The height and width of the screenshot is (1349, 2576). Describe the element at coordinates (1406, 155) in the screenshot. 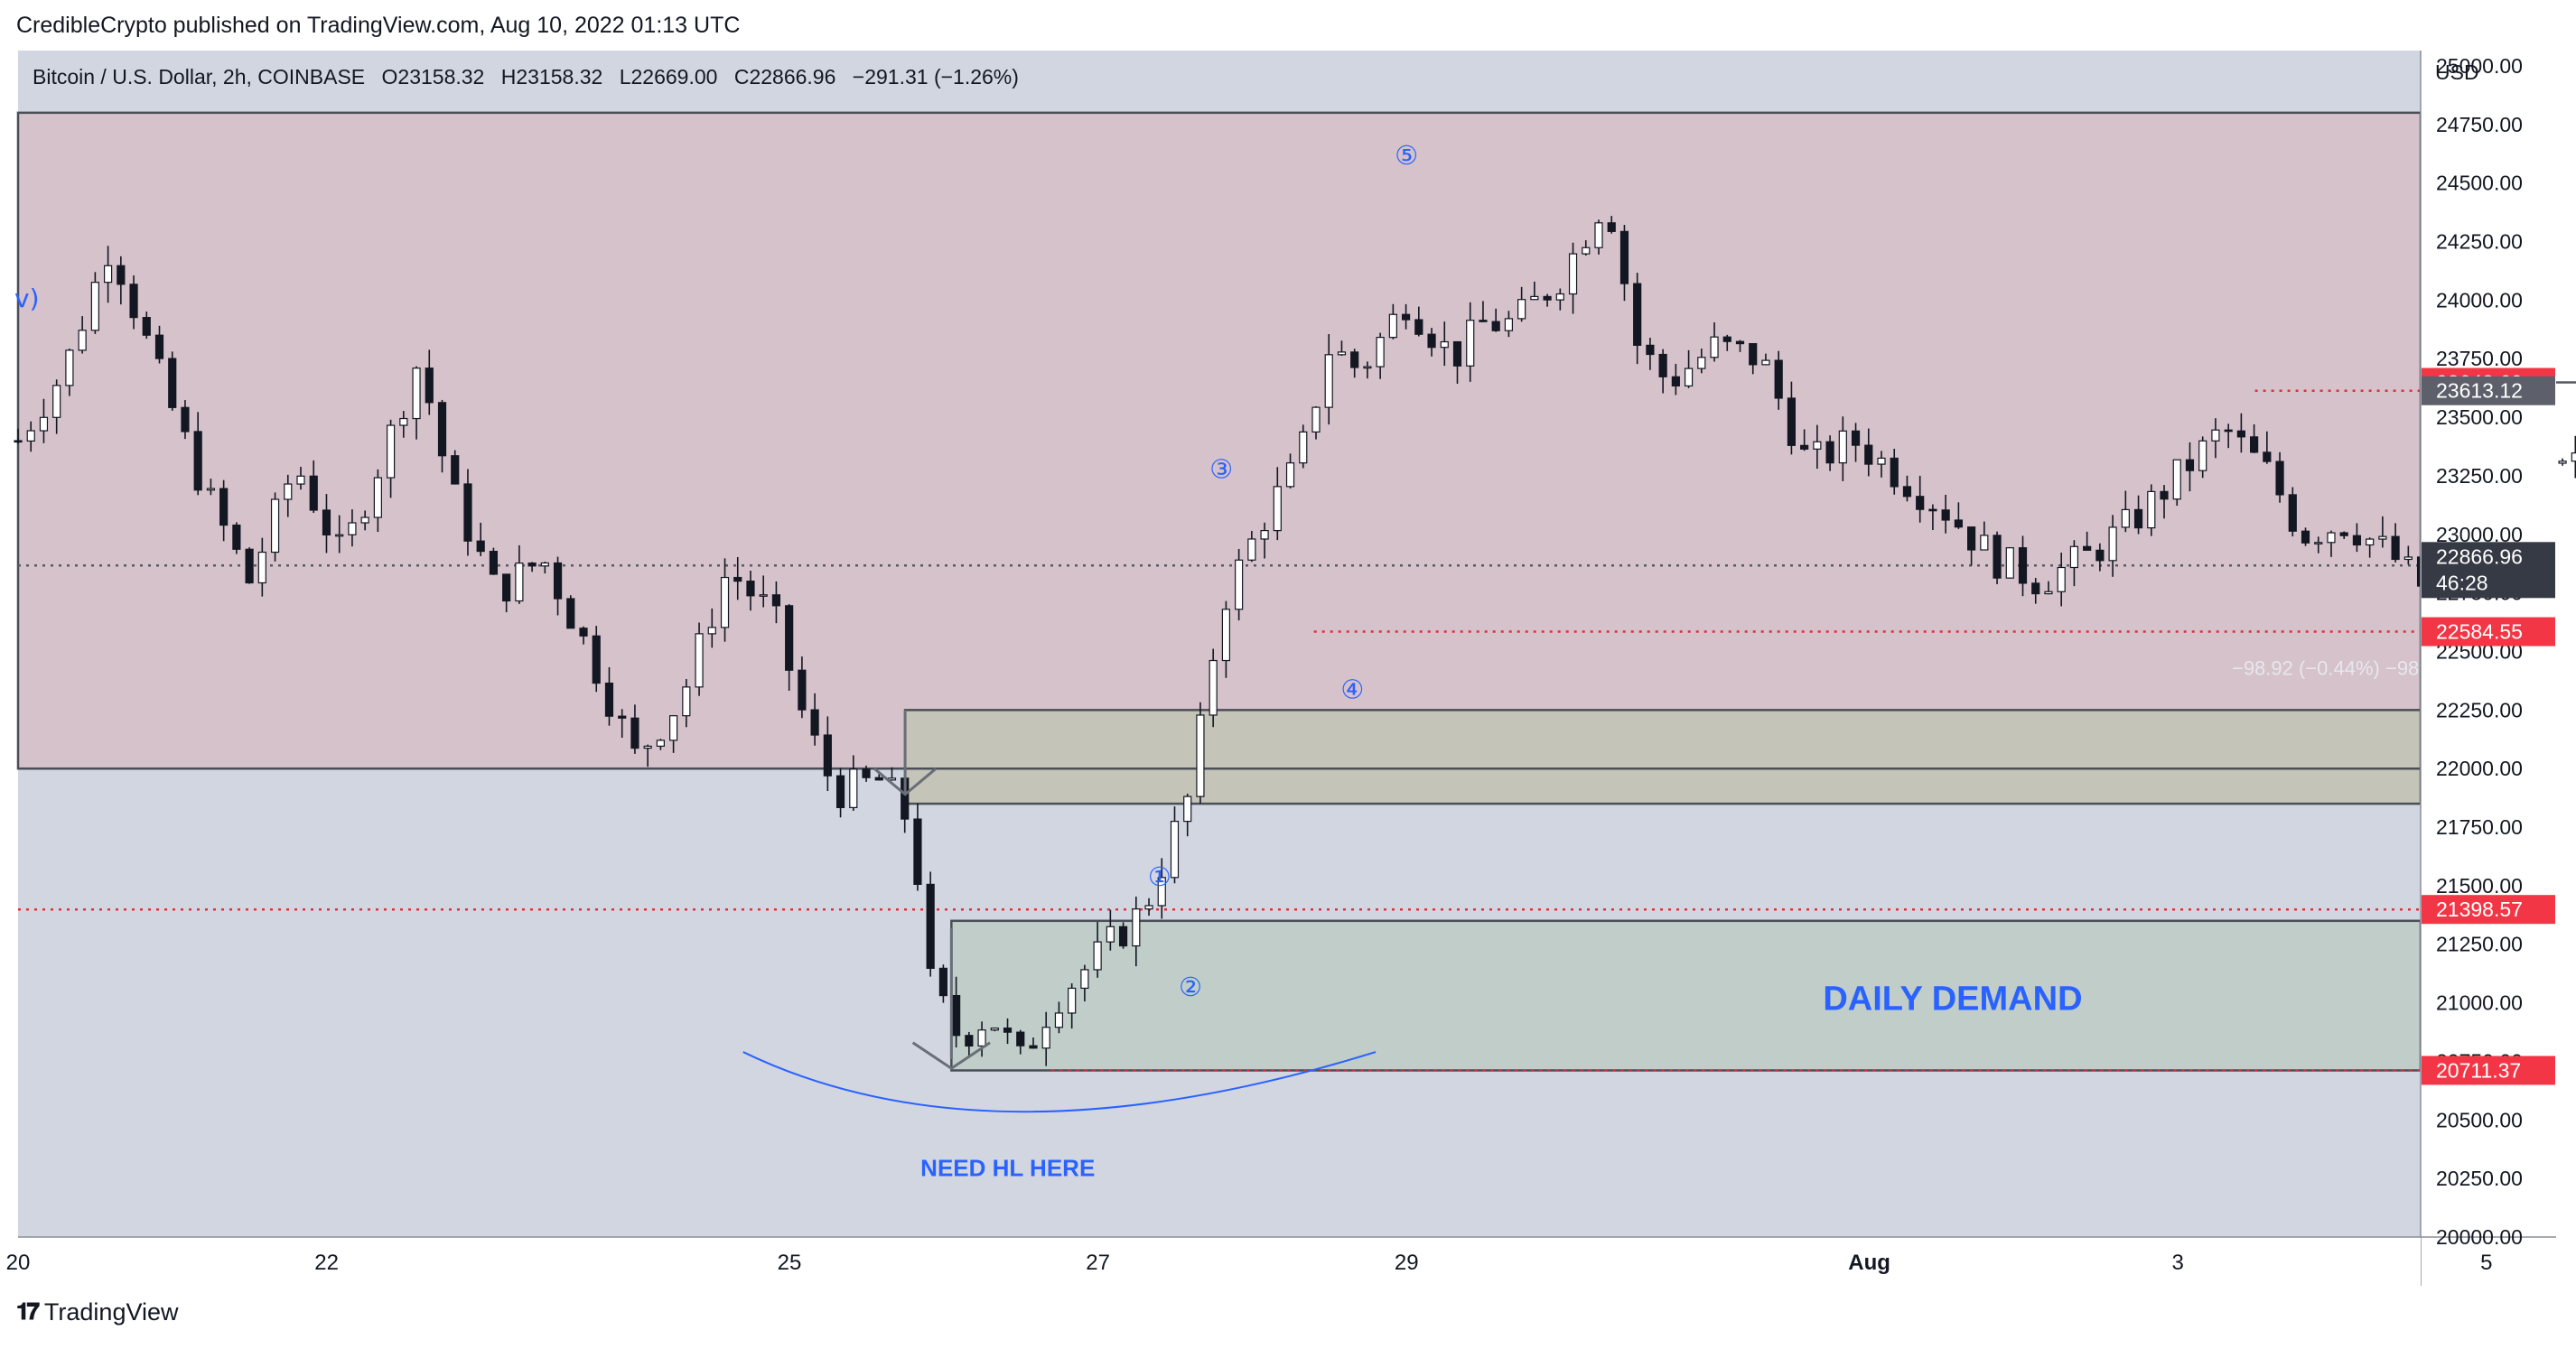

I see `wave-label: ⑤` at that location.